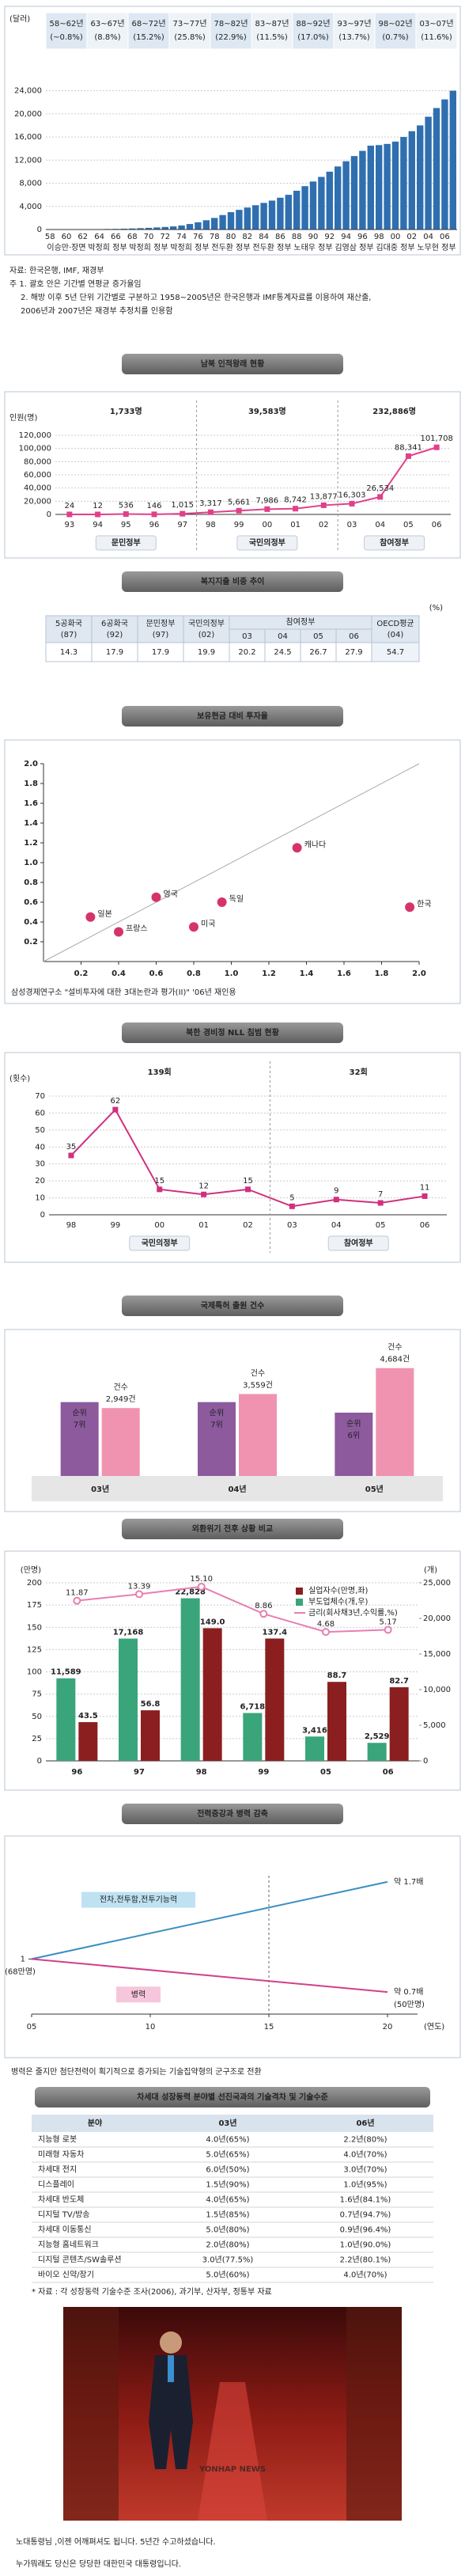 Image resolution: width=465 pixels, height=2576 pixels. What do you see at coordinates (206, 652) in the screenshot?
I see `table-value: 19.9` at bounding box center [206, 652].